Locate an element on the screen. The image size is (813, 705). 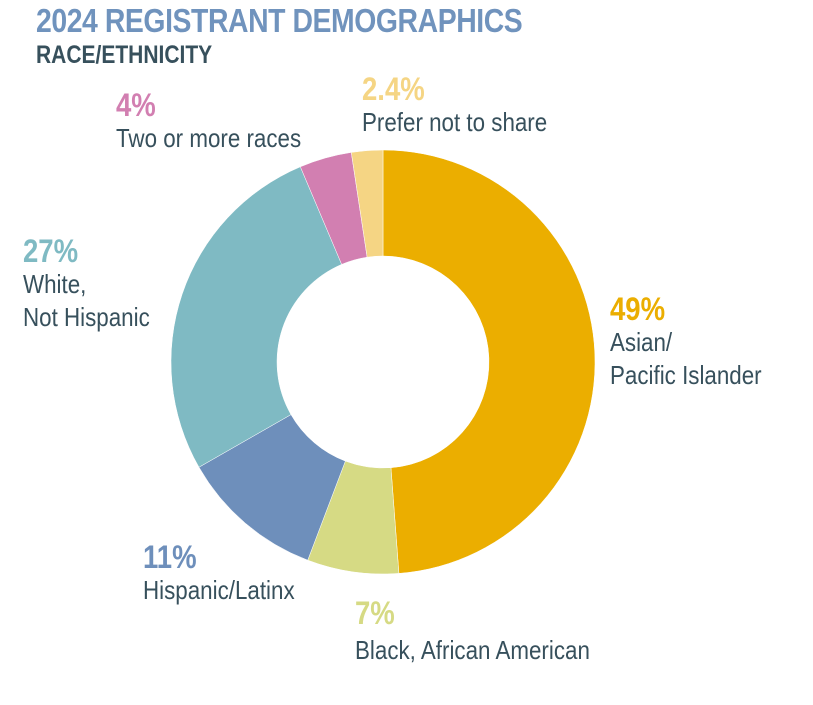
label-prefer-not-name: Prefer not to share is located at coordinates (455, 122).